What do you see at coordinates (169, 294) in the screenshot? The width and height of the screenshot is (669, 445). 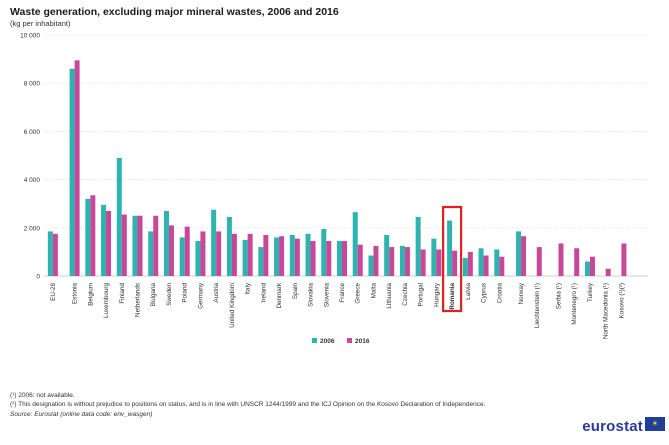 I see `x-tick-label: Sweden` at bounding box center [169, 294].